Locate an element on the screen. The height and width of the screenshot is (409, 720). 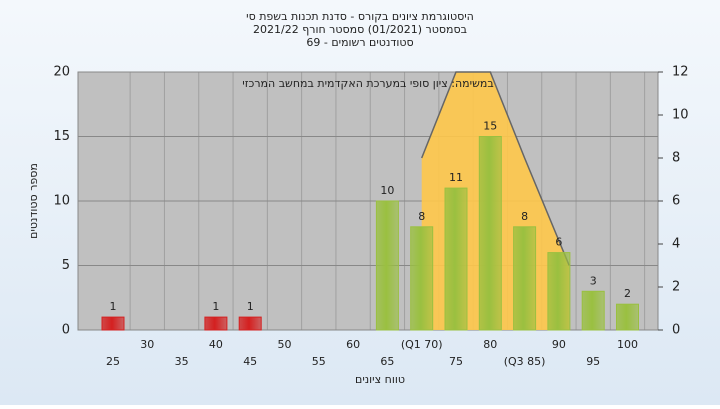
x-tick-label: (Q3 85) is located at coordinates (525, 361).